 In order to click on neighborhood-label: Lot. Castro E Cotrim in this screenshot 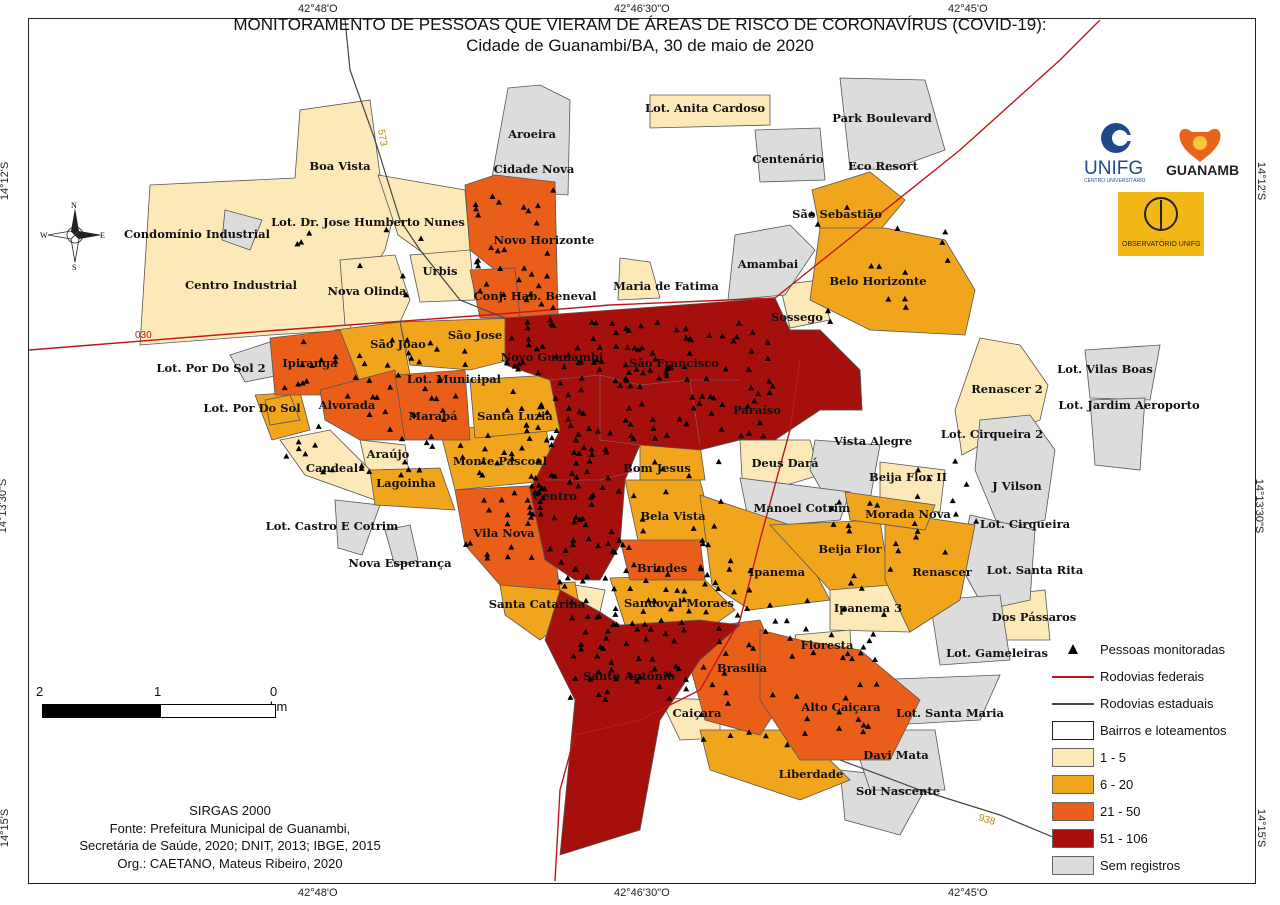, I will do `click(332, 526)`.